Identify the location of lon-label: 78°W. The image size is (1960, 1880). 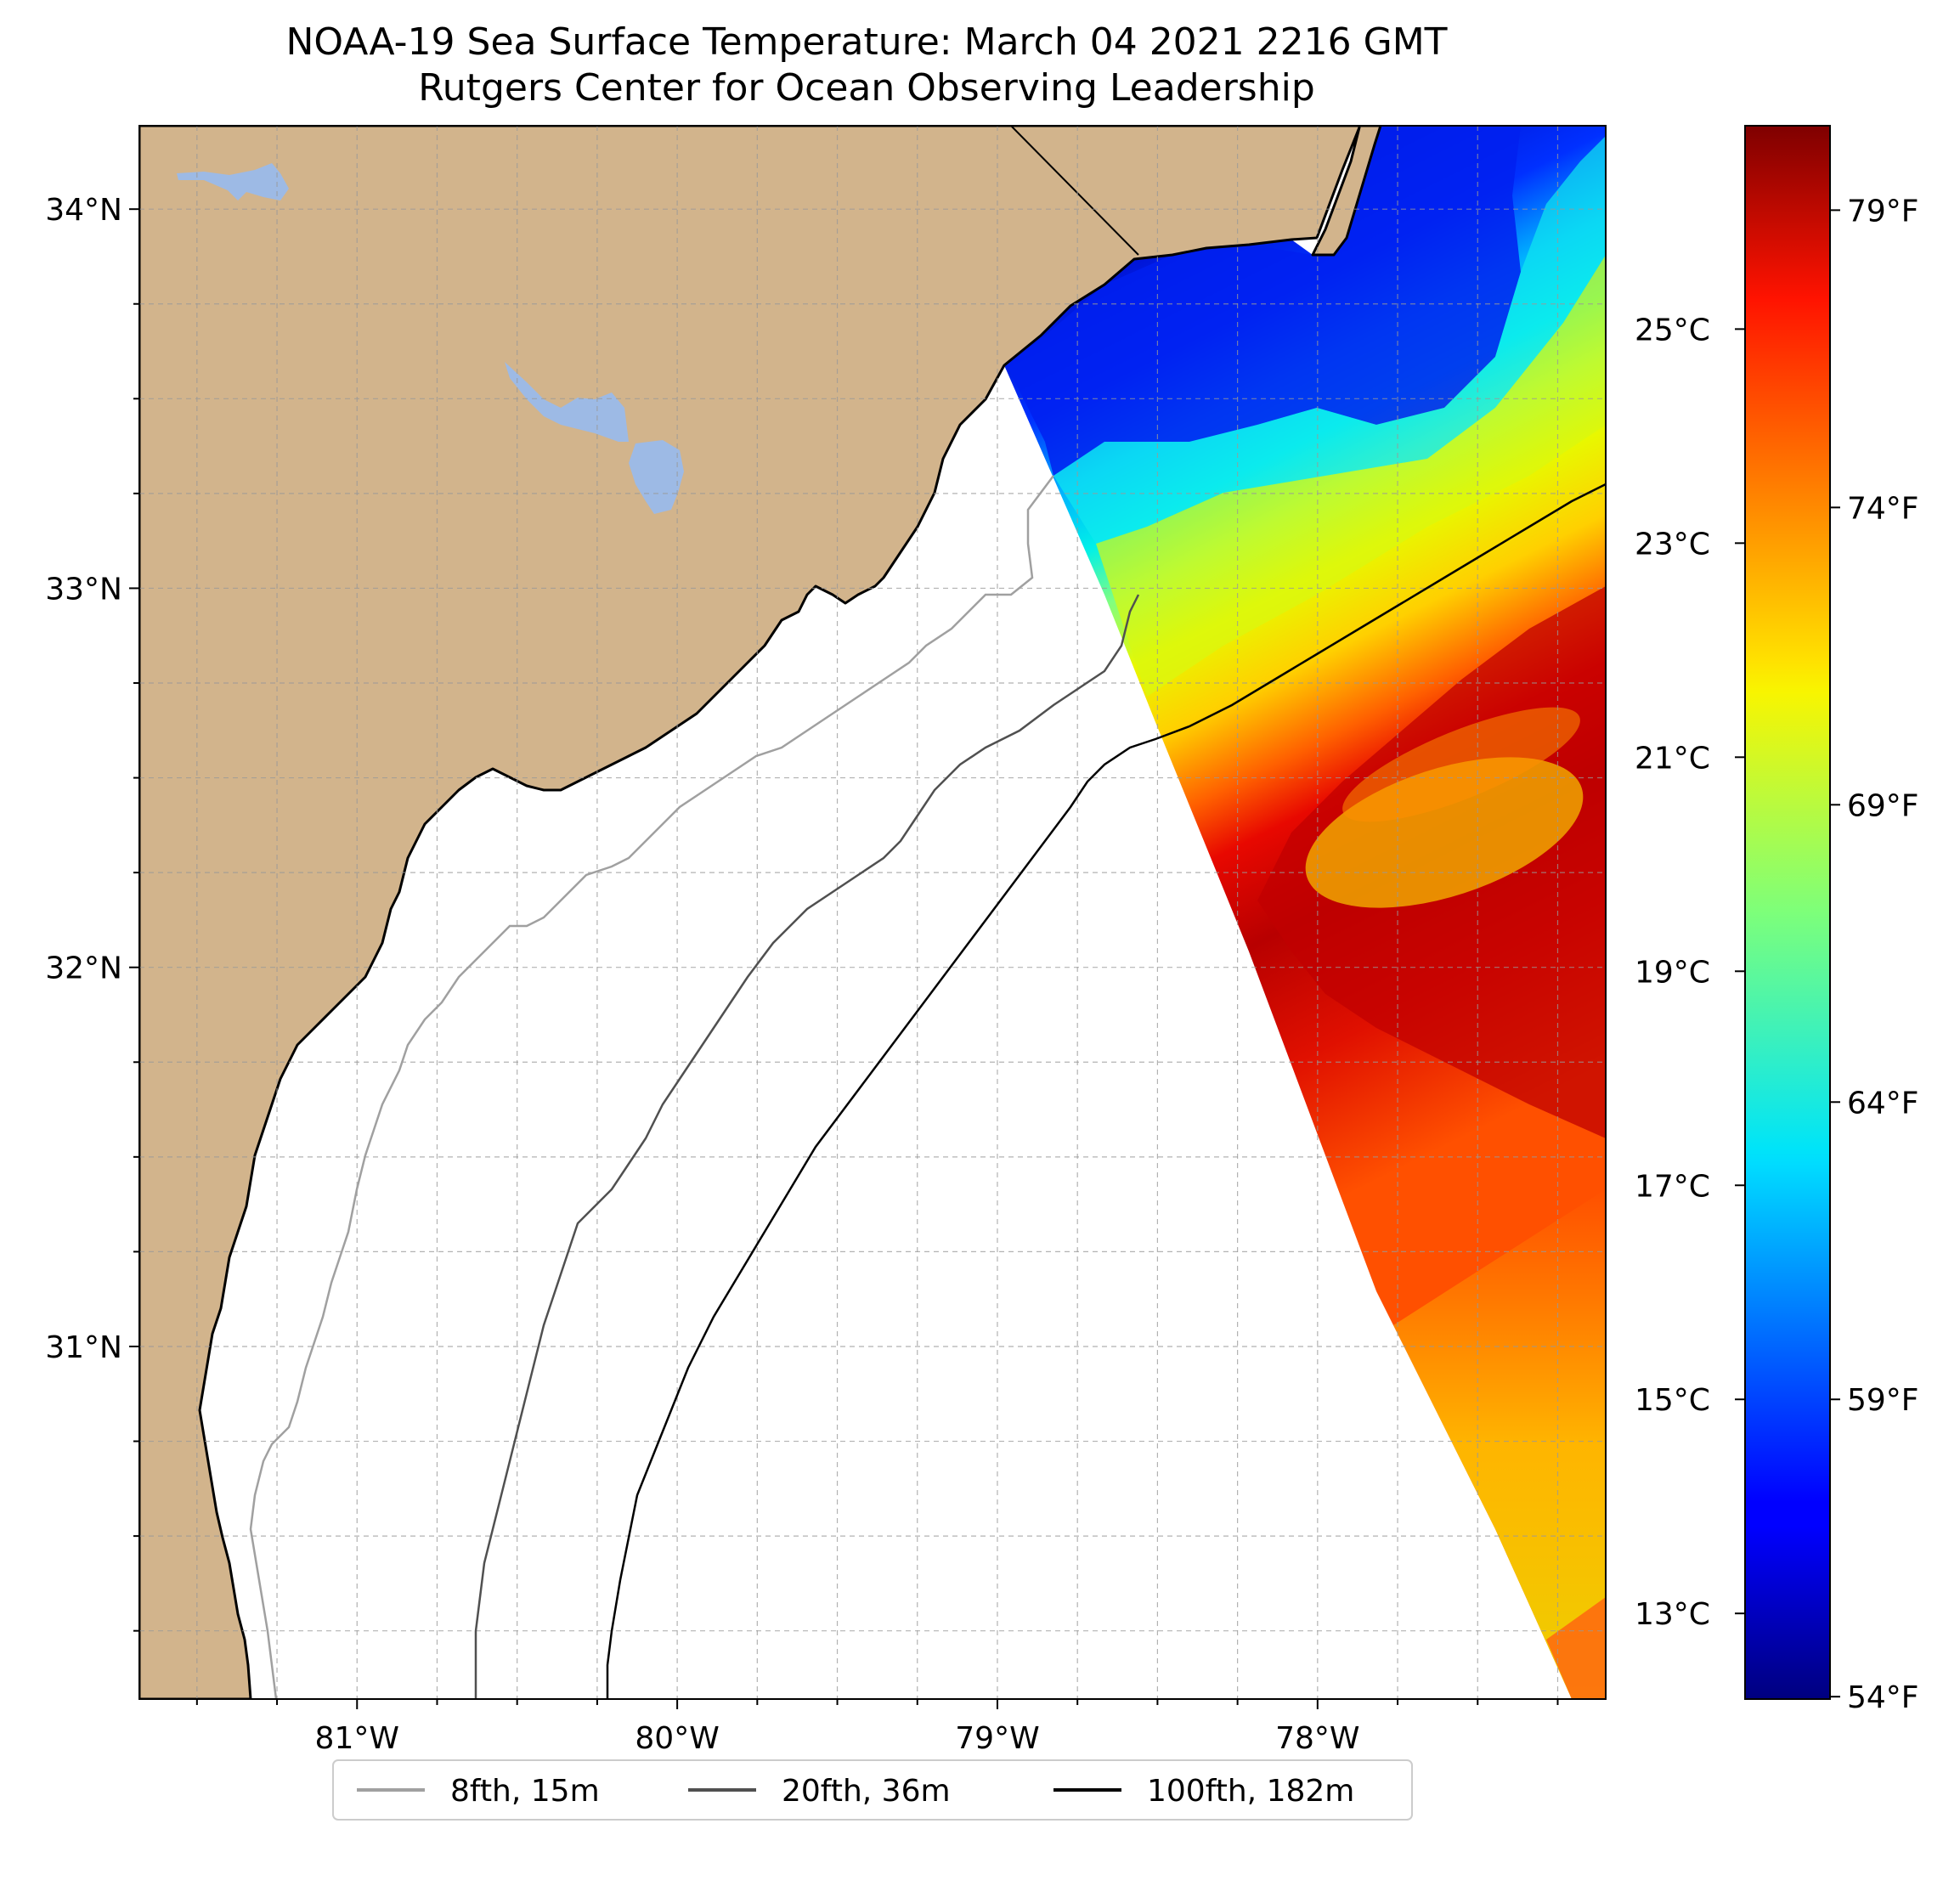
(1317, 1739).